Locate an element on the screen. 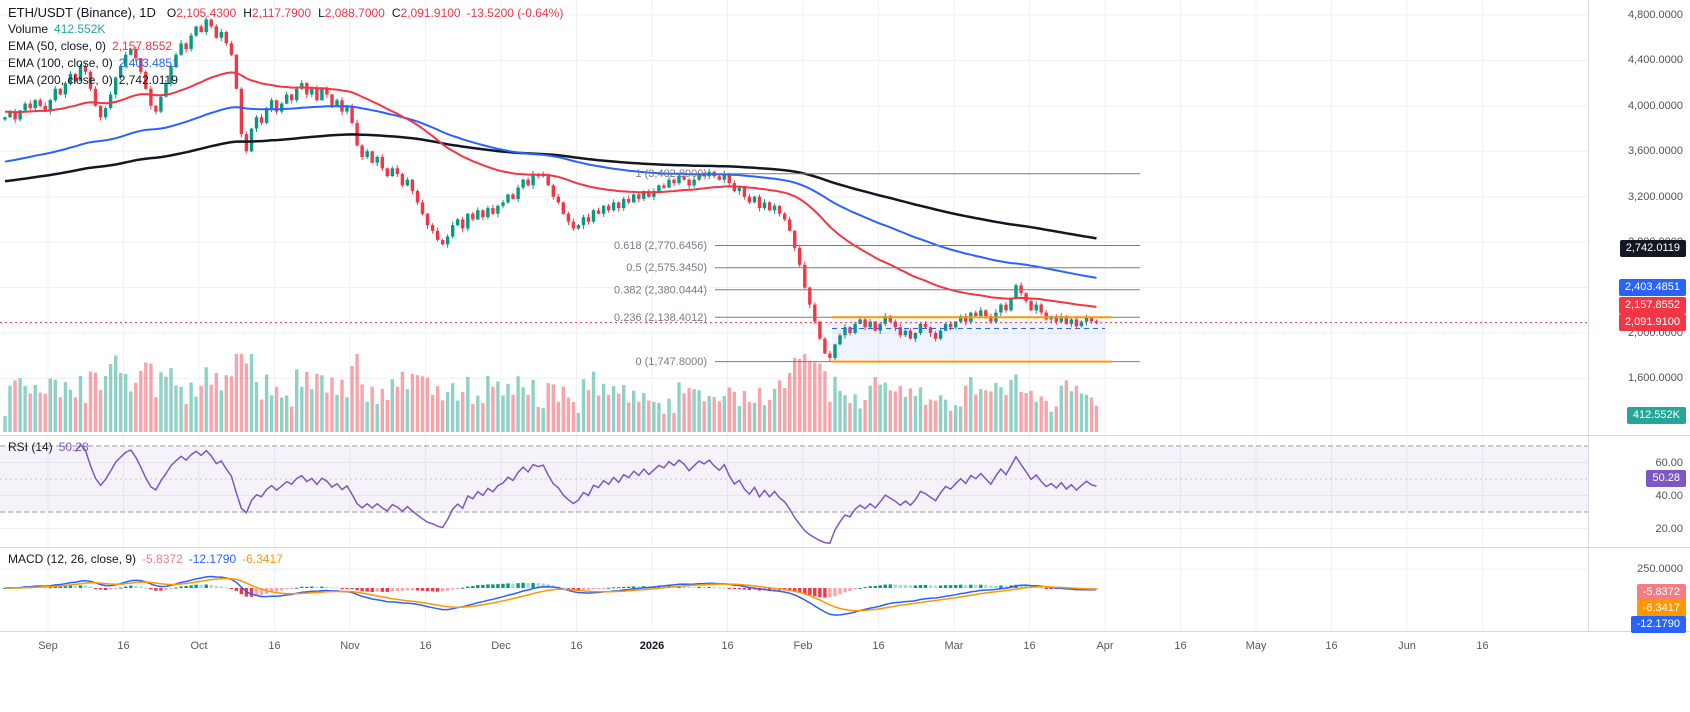 The width and height of the screenshot is (1690, 712). symbol-title: ETH/USDT (Binance), 1D is located at coordinates (82, 12).